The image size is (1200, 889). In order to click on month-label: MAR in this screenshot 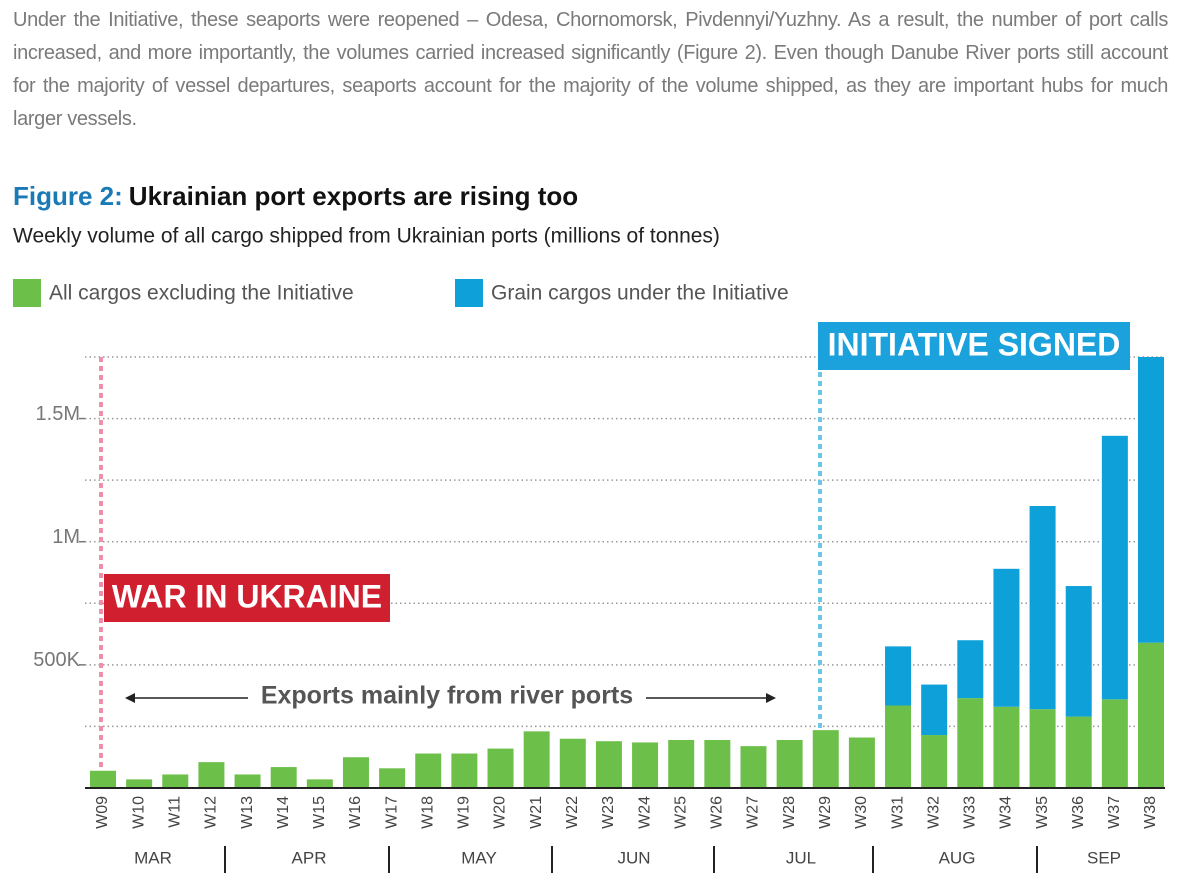, I will do `click(153, 857)`.